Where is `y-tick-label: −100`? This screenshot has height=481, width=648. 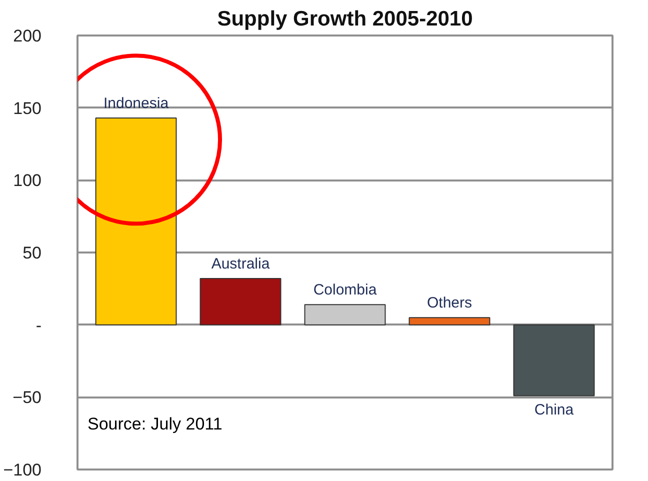
y-tick-label: −100 is located at coordinates (22, 470).